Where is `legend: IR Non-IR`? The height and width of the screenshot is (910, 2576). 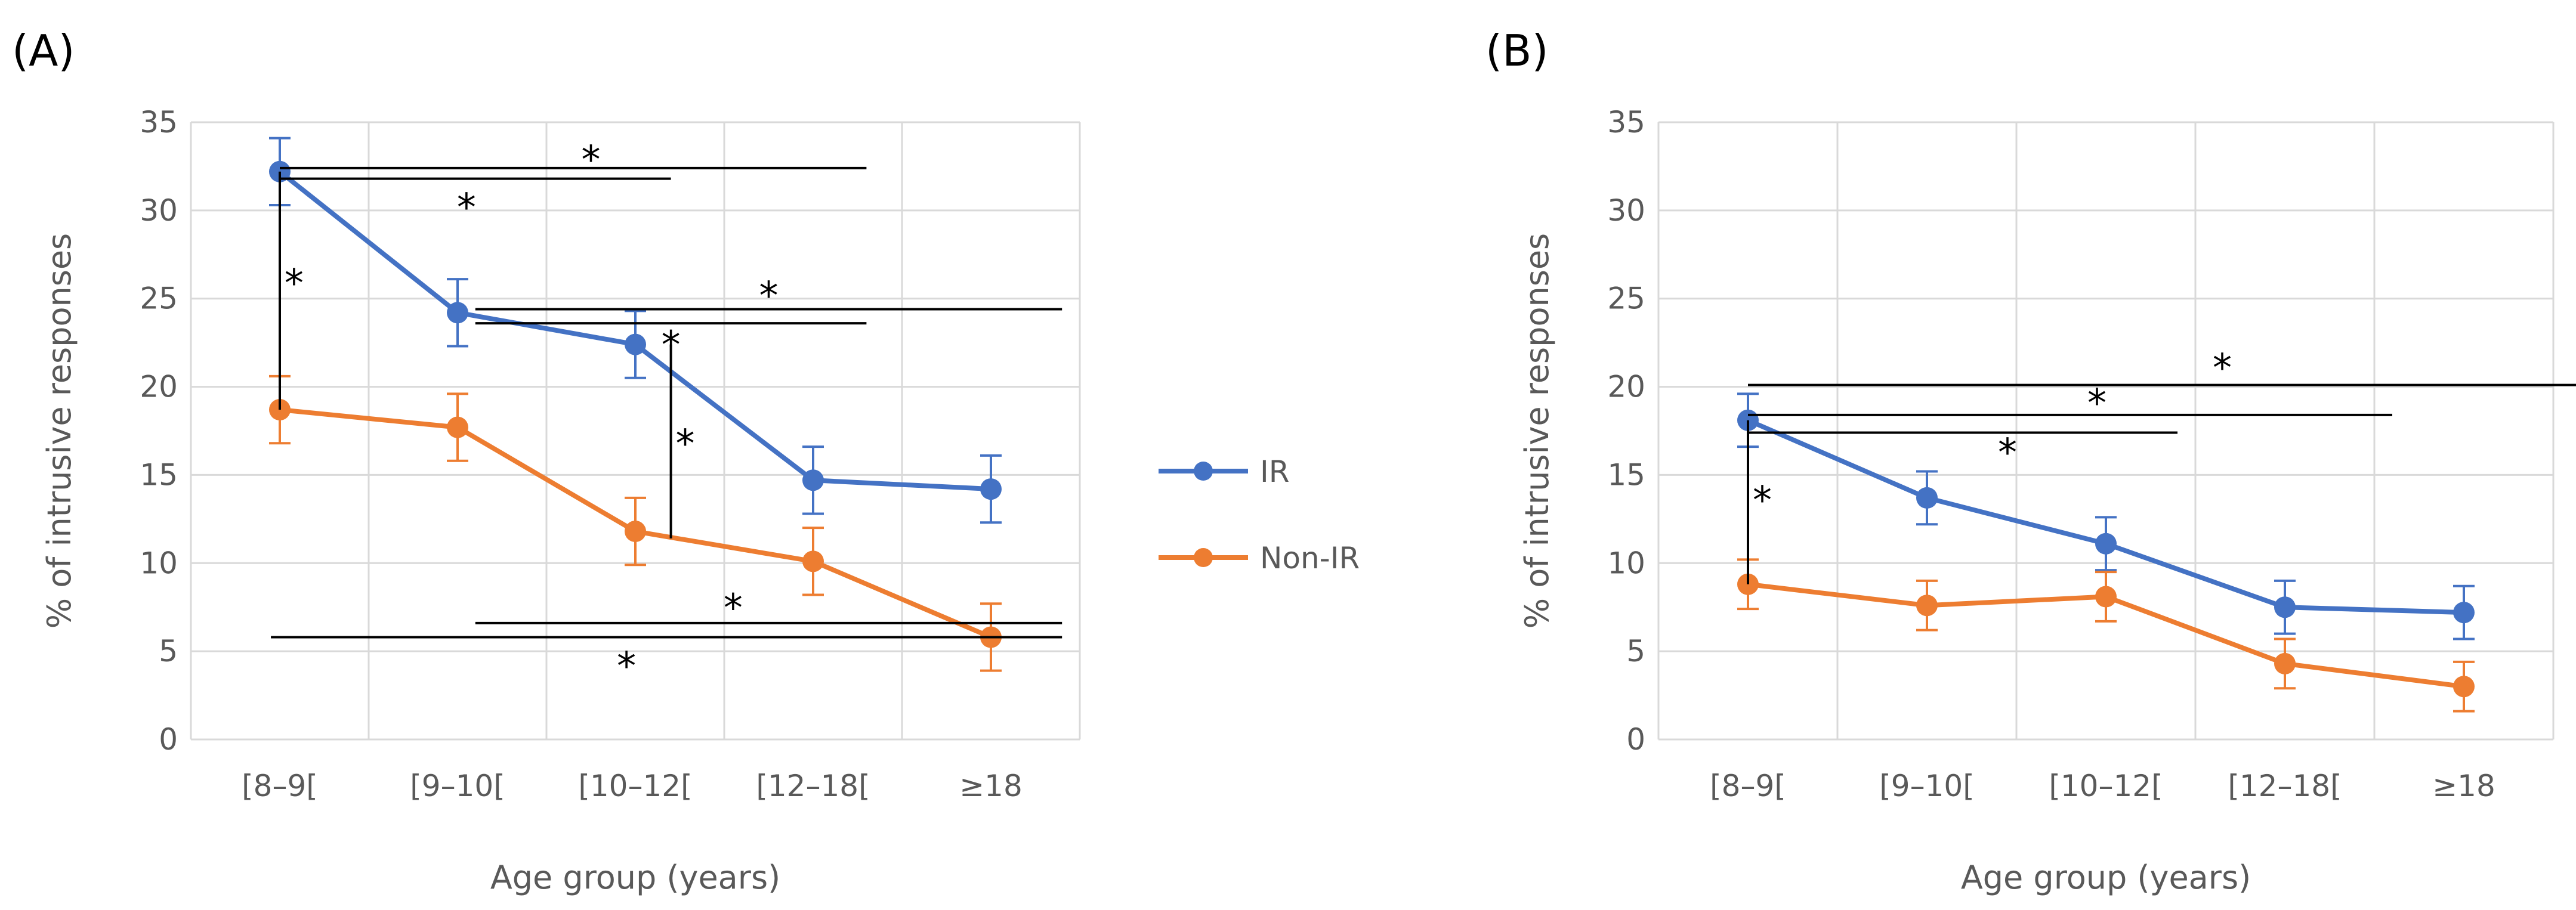
legend: IR Non-IR is located at coordinates (1259, 514).